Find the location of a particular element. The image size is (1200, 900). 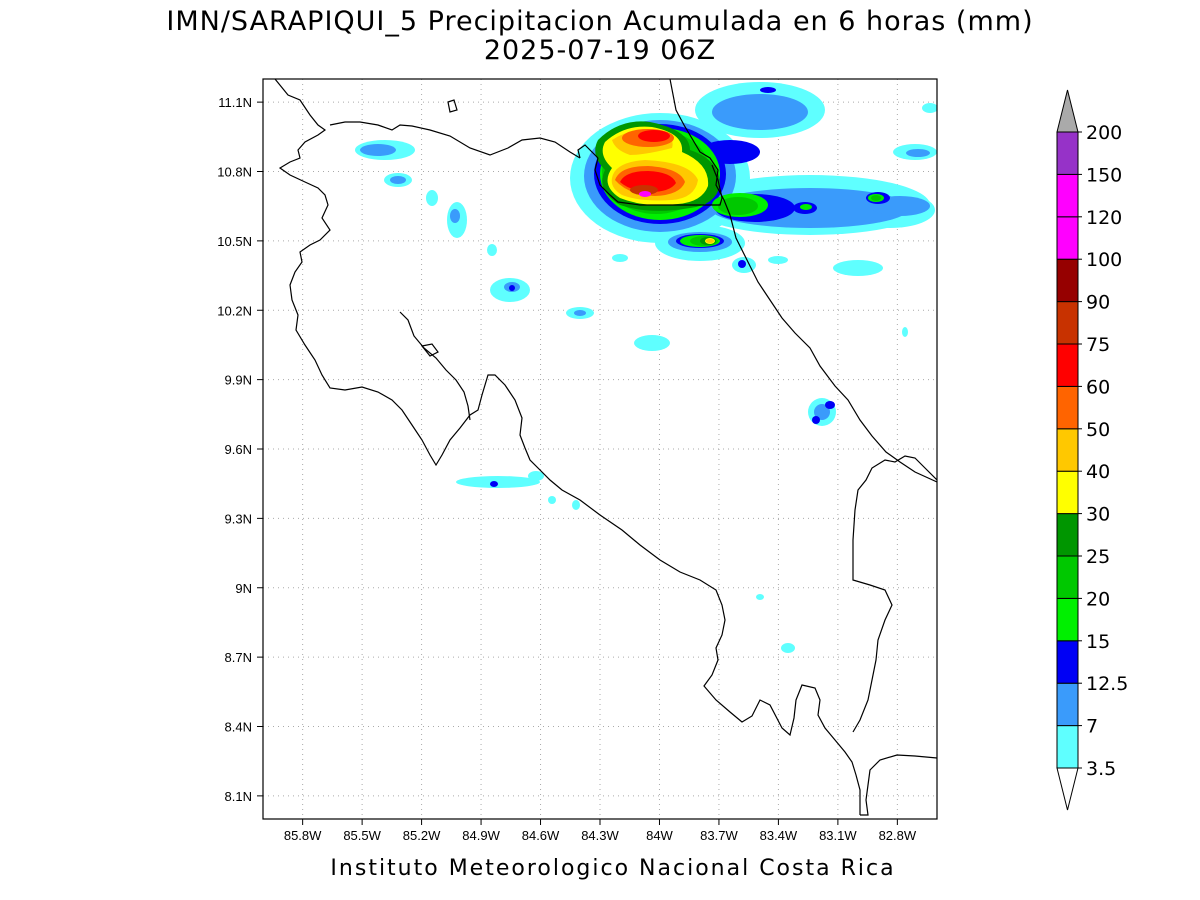

colorbar-label: 150 is located at coordinates (1104, 175).